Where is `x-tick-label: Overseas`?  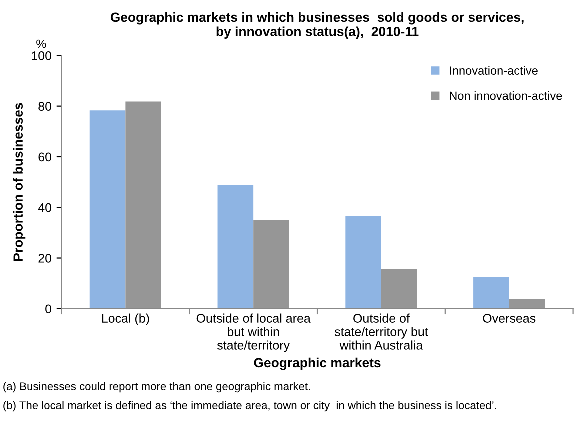
x-tick-label: Overseas is located at coordinates (509, 318).